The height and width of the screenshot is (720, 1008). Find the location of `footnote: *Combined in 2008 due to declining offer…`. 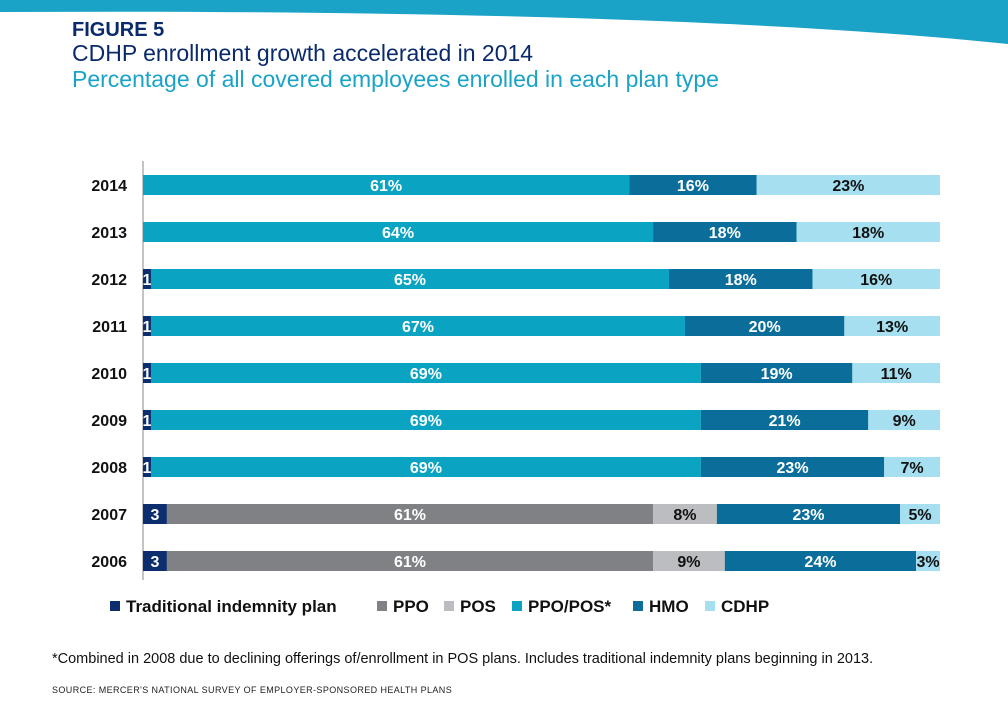

footnote: *Combined in 2008 due to declining offer… is located at coordinates (463, 659).